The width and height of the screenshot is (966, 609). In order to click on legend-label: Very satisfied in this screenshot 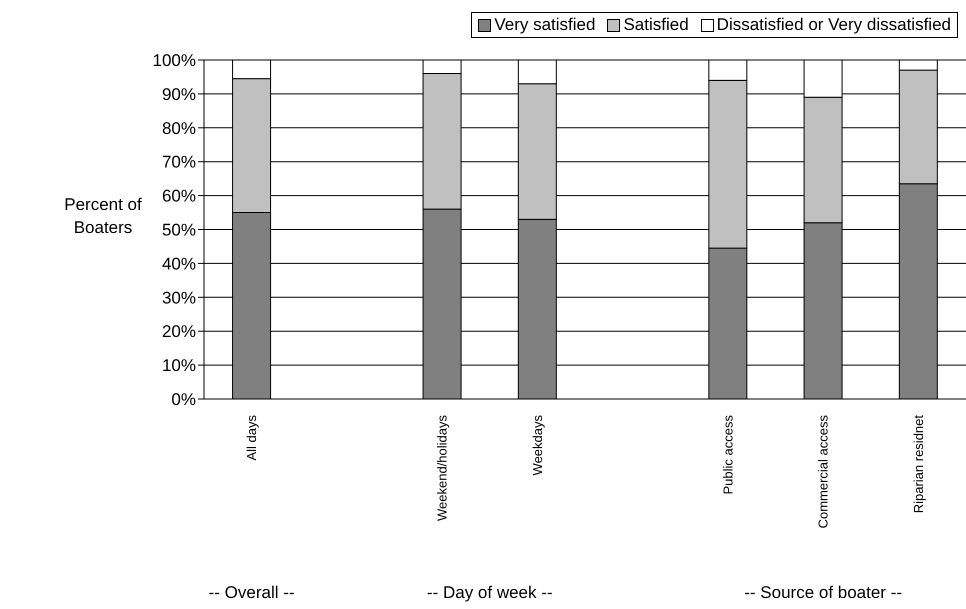, I will do `click(545, 25)`.